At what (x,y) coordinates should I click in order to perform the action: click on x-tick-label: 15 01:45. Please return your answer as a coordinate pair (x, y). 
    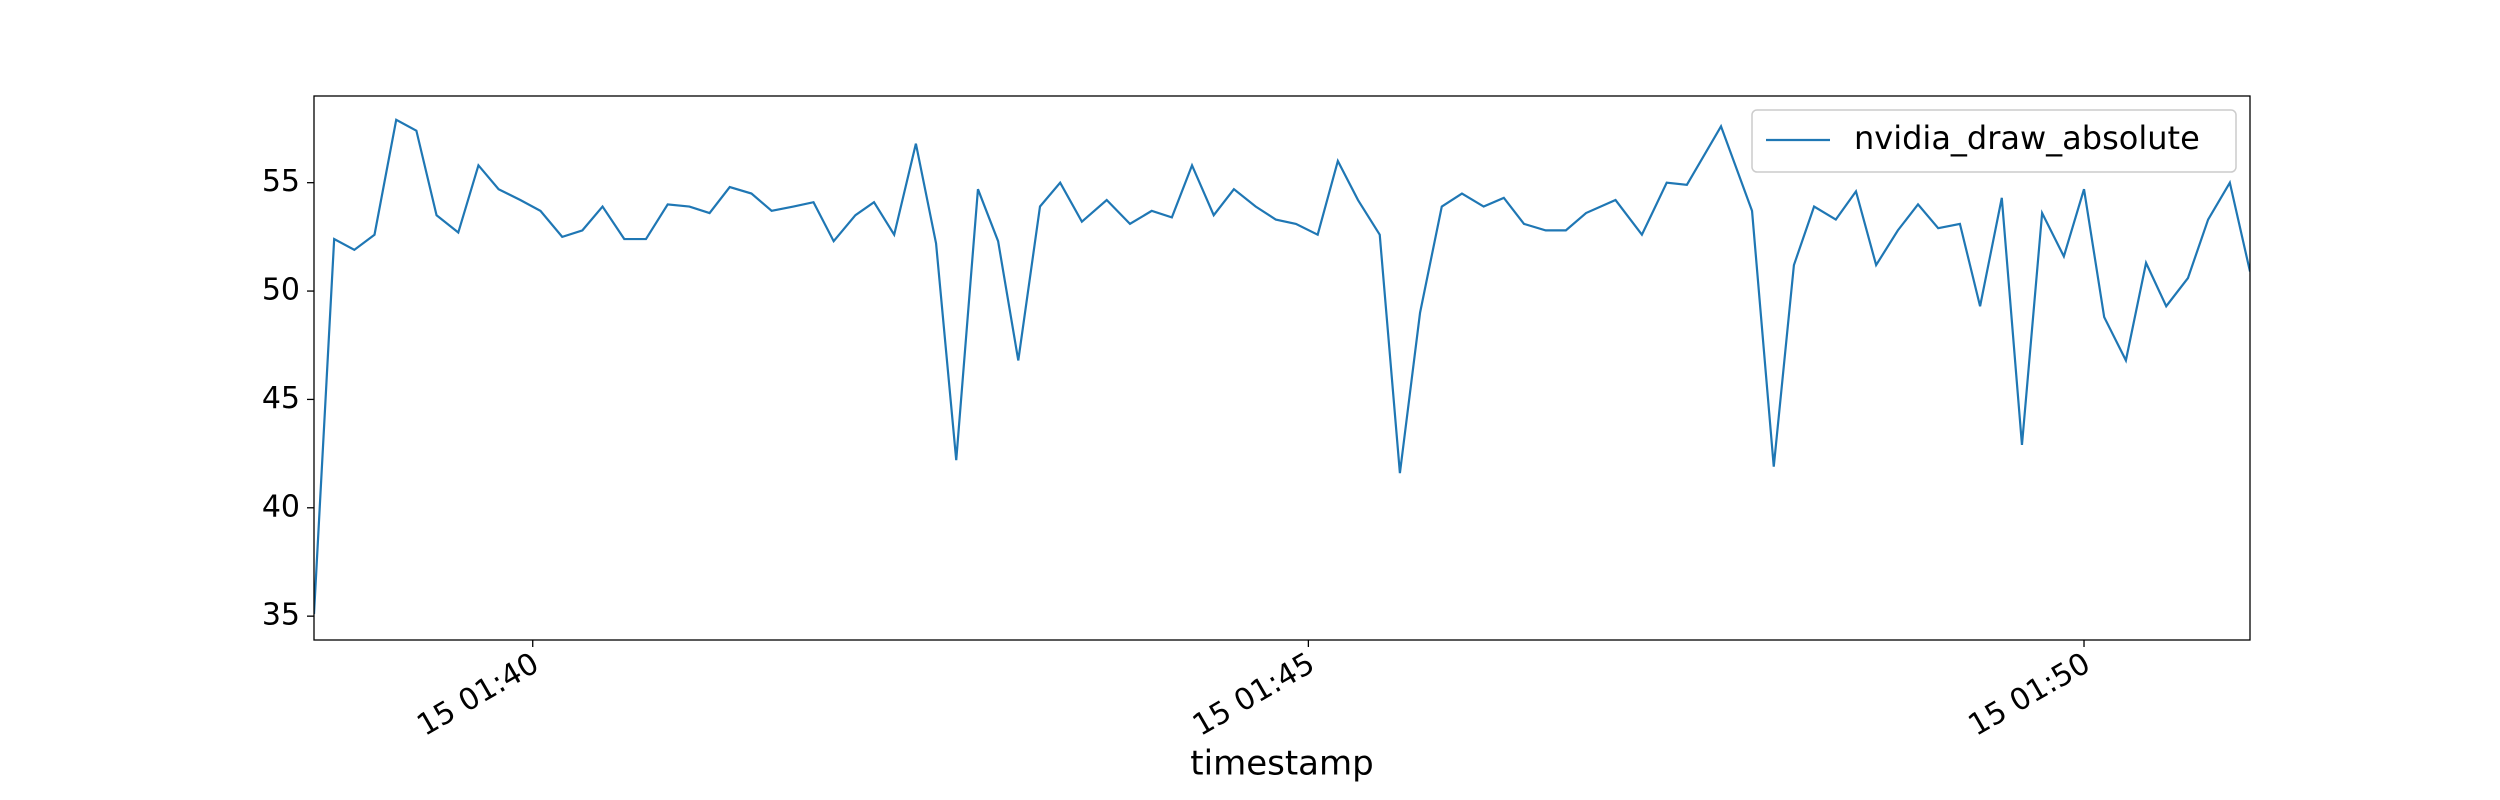
    Looking at the image, I should click on (1254, 694).